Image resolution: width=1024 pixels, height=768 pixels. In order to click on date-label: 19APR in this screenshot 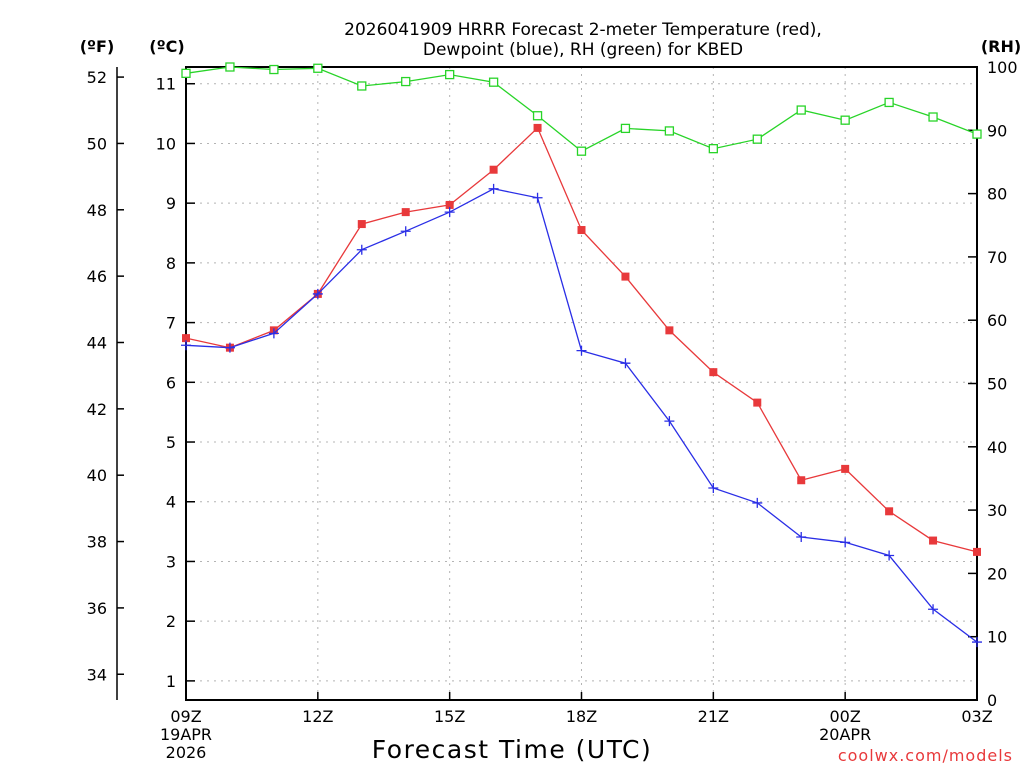, I will do `click(186, 734)`.